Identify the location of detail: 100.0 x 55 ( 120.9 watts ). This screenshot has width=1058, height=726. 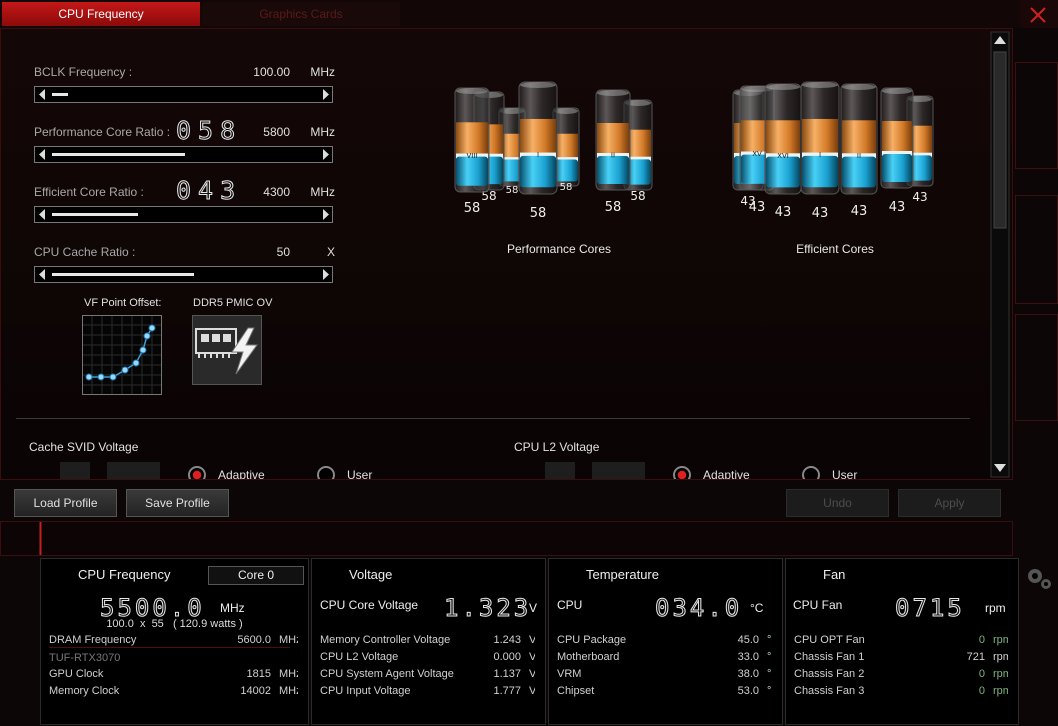
(174, 624).